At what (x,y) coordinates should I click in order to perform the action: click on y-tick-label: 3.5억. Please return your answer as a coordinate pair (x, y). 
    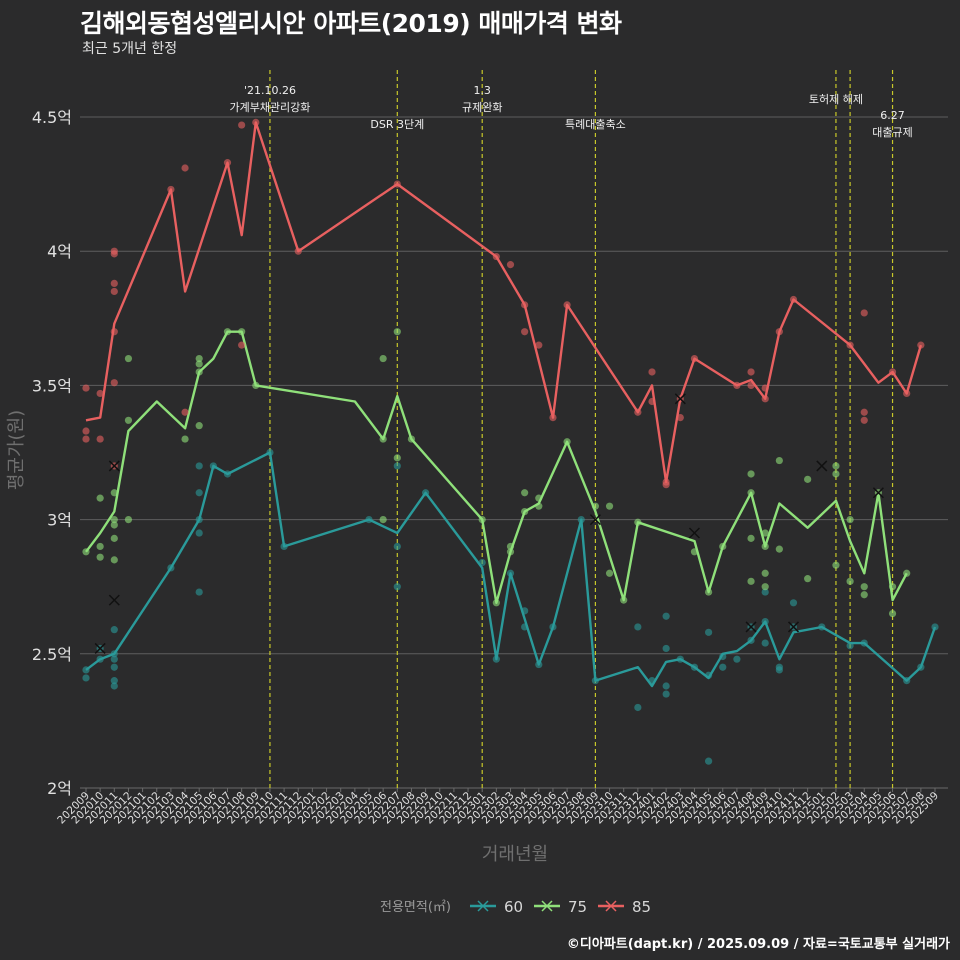
    Looking at the image, I should click on (52, 385).